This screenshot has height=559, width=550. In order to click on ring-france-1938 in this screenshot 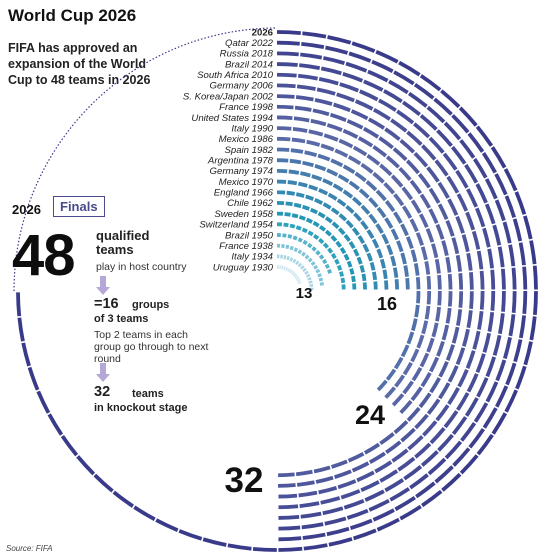, I will do `click(300, 265)`.